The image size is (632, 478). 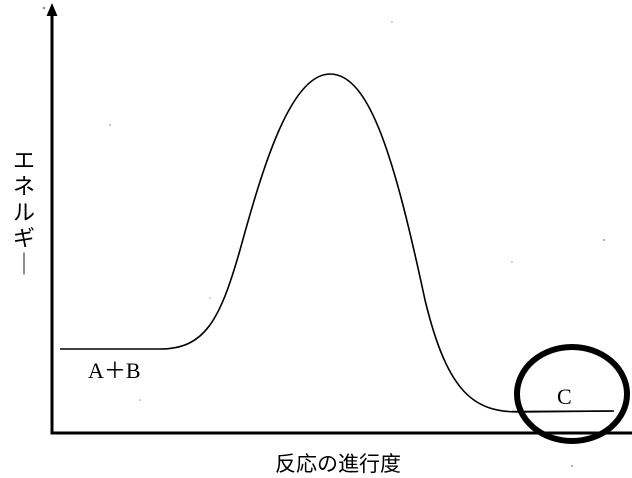 What do you see at coordinates (24, 265) in the screenshot?
I see `y-axis-label-char: ｜` at bounding box center [24, 265].